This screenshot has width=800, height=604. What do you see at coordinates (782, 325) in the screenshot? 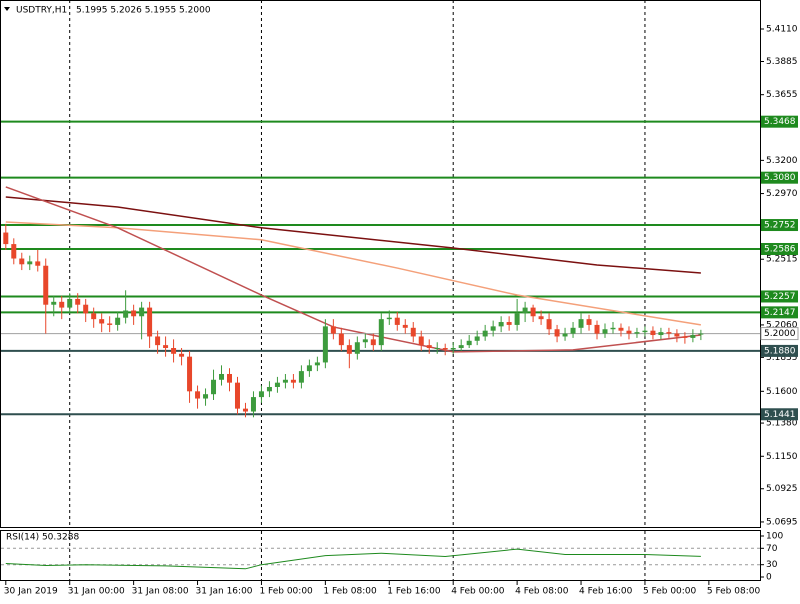
I see `y-tick-label: 5.2060` at bounding box center [782, 325].